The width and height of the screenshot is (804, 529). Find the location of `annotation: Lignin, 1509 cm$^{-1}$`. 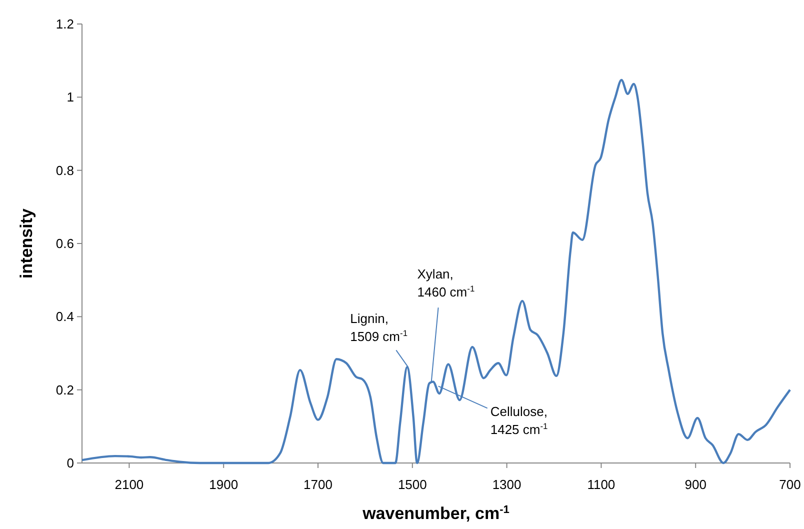

annotation: Lignin, 1509 cm$^{-1}$ is located at coordinates (379, 327).